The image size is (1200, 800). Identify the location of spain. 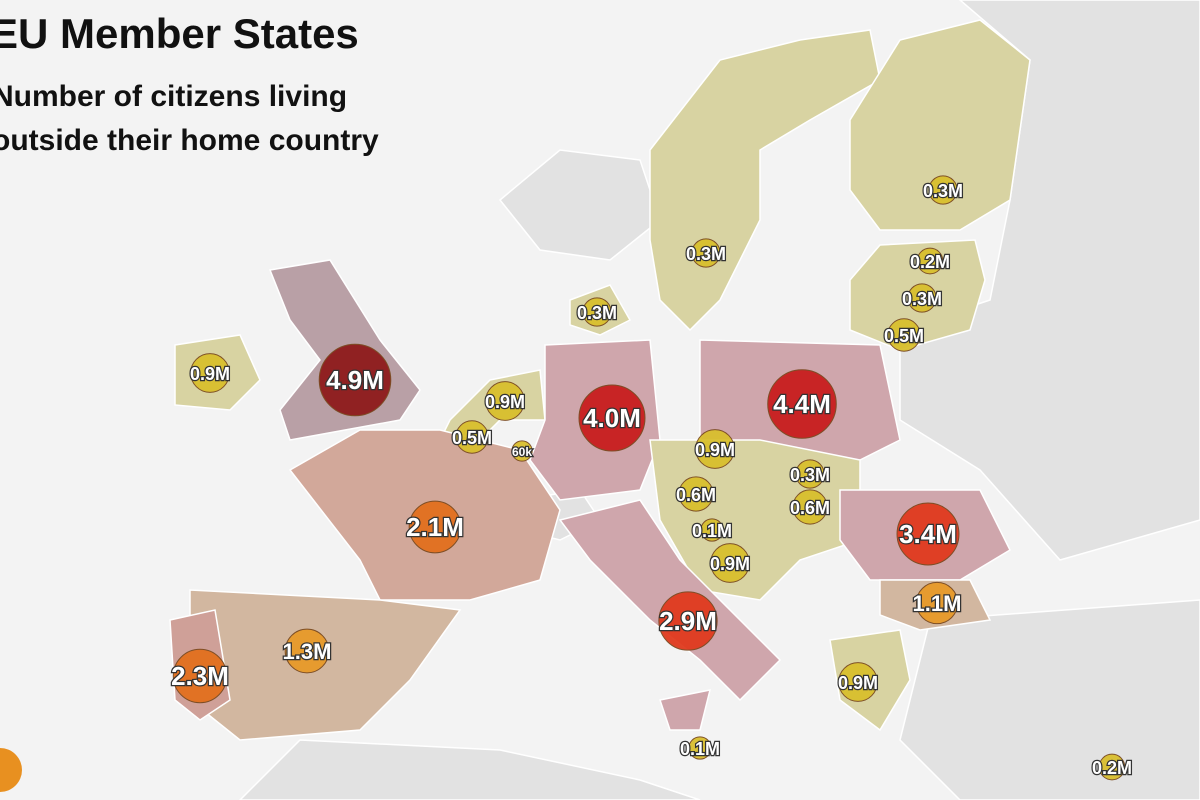
(325, 665).